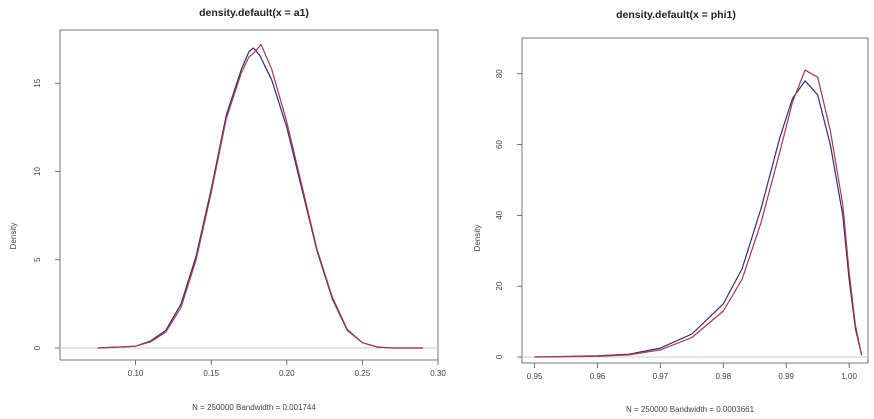 Image resolution: width=874 pixels, height=419 pixels. I want to click on y-tick-label: 60, so click(499, 144).